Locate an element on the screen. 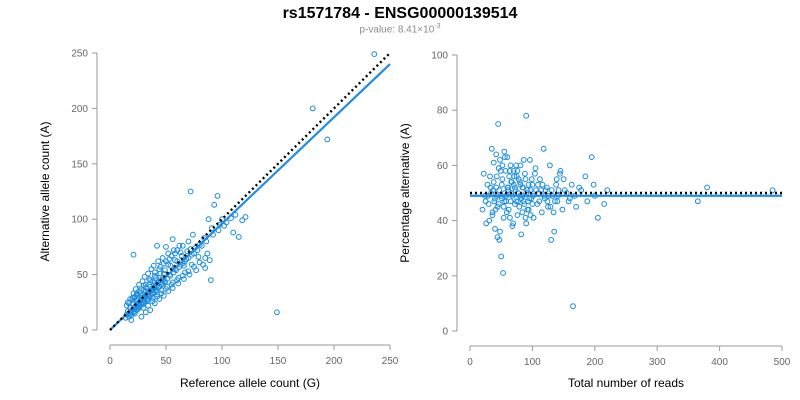  y-tick-label: 20 is located at coordinates (443, 276).